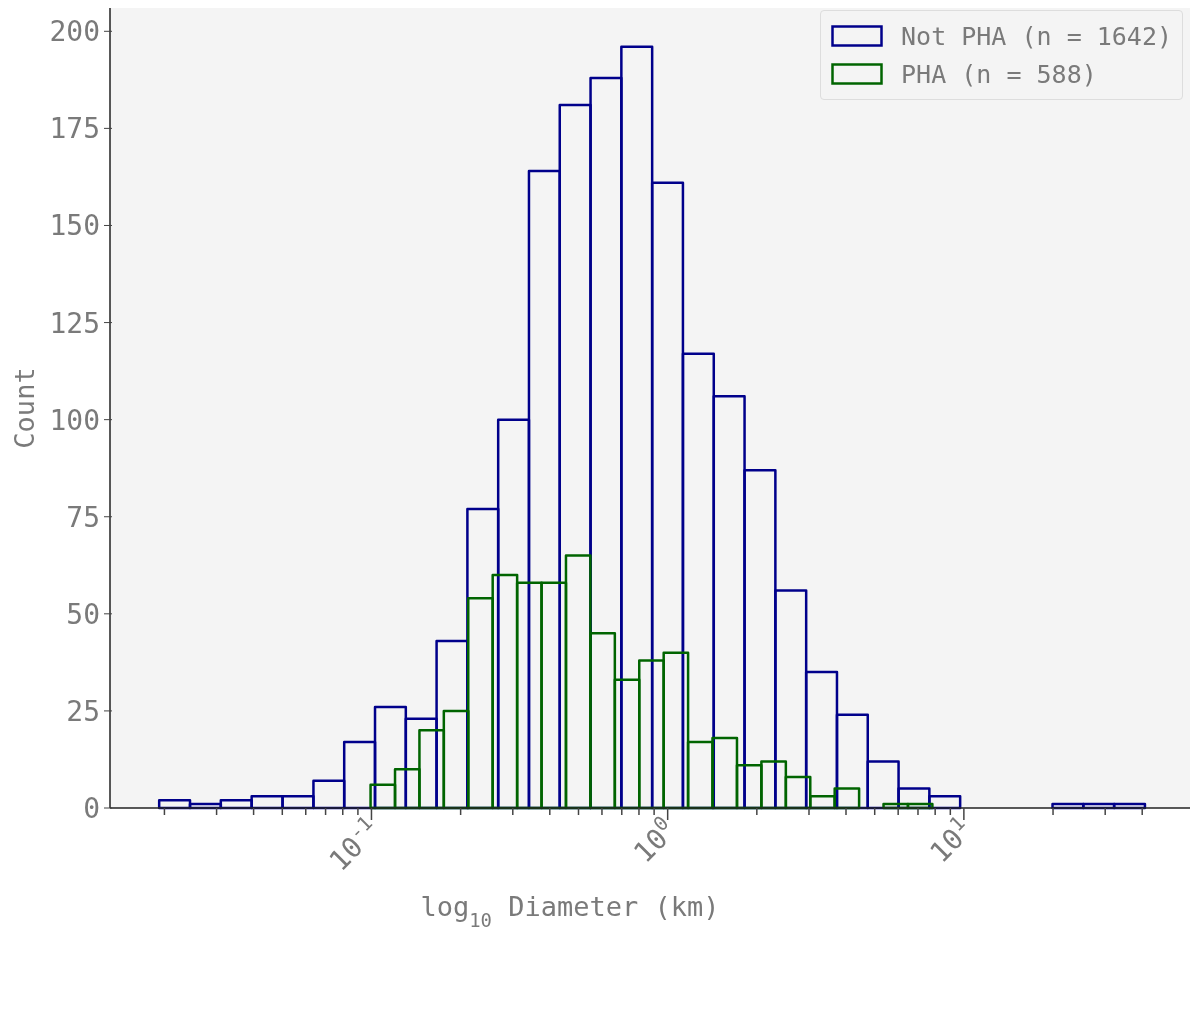 The height and width of the screenshot is (1013, 1191). Describe the element at coordinates (24, 408) in the screenshot. I see `y-axis-title: Count` at that location.